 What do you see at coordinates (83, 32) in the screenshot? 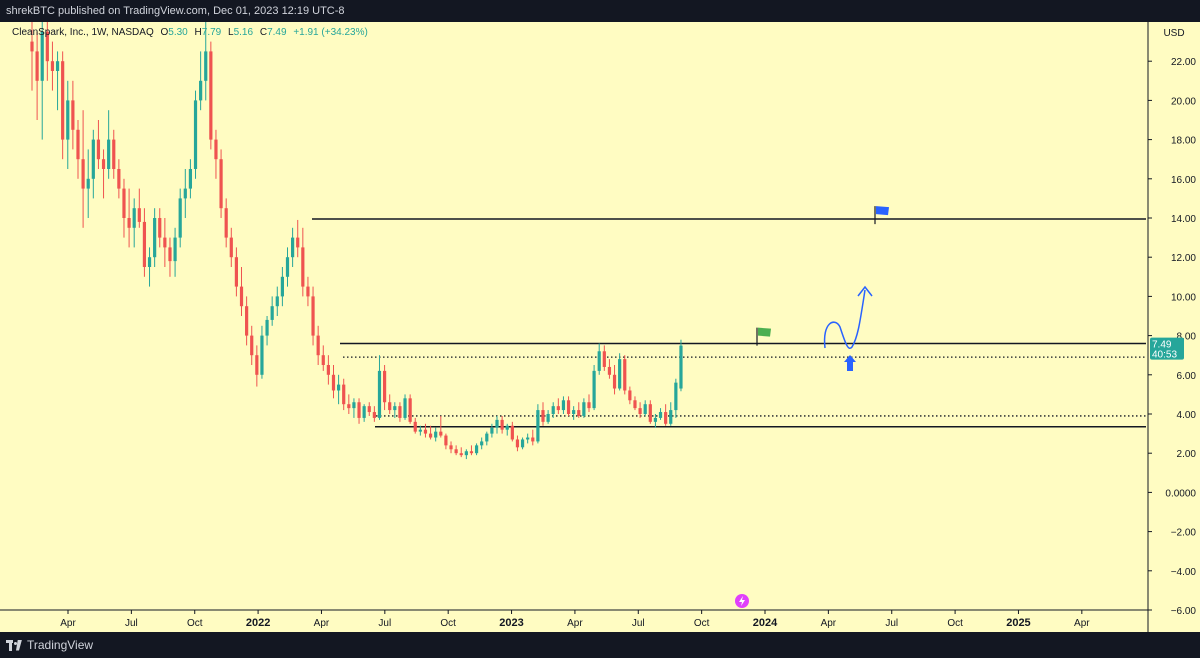
I see `legend-symbol: CleanSpark, Inc., 1W, NASDAQ` at bounding box center [83, 32].